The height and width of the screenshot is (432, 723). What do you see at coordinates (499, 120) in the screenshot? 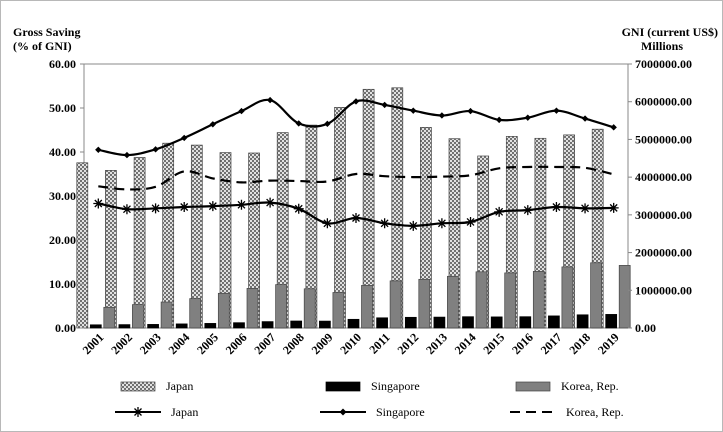
I see `point-singapore-2015` at bounding box center [499, 120].